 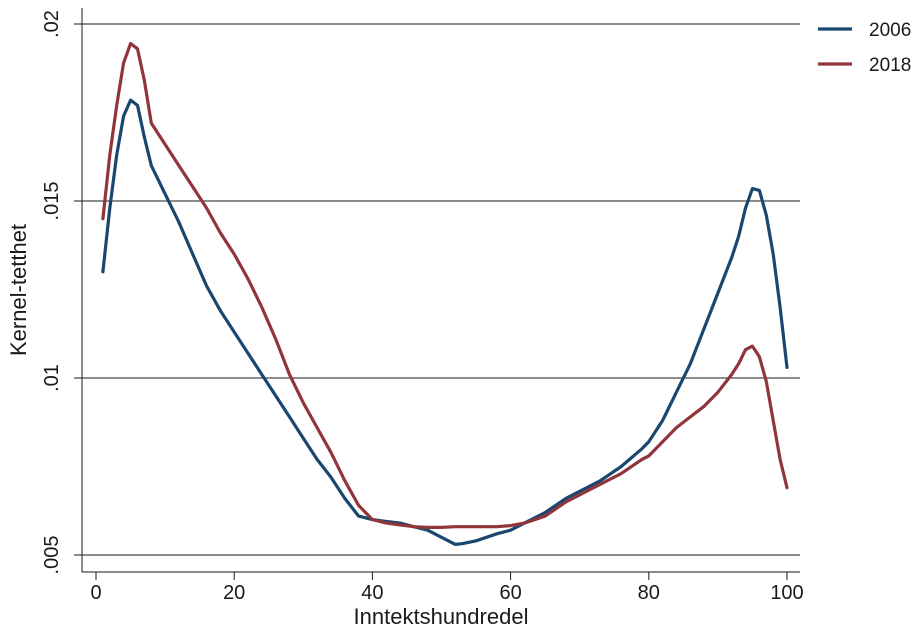 What do you see at coordinates (890, 30) in the screenshot?
I see `legend-label-2006: 2006` at bounding box center [890, 30].